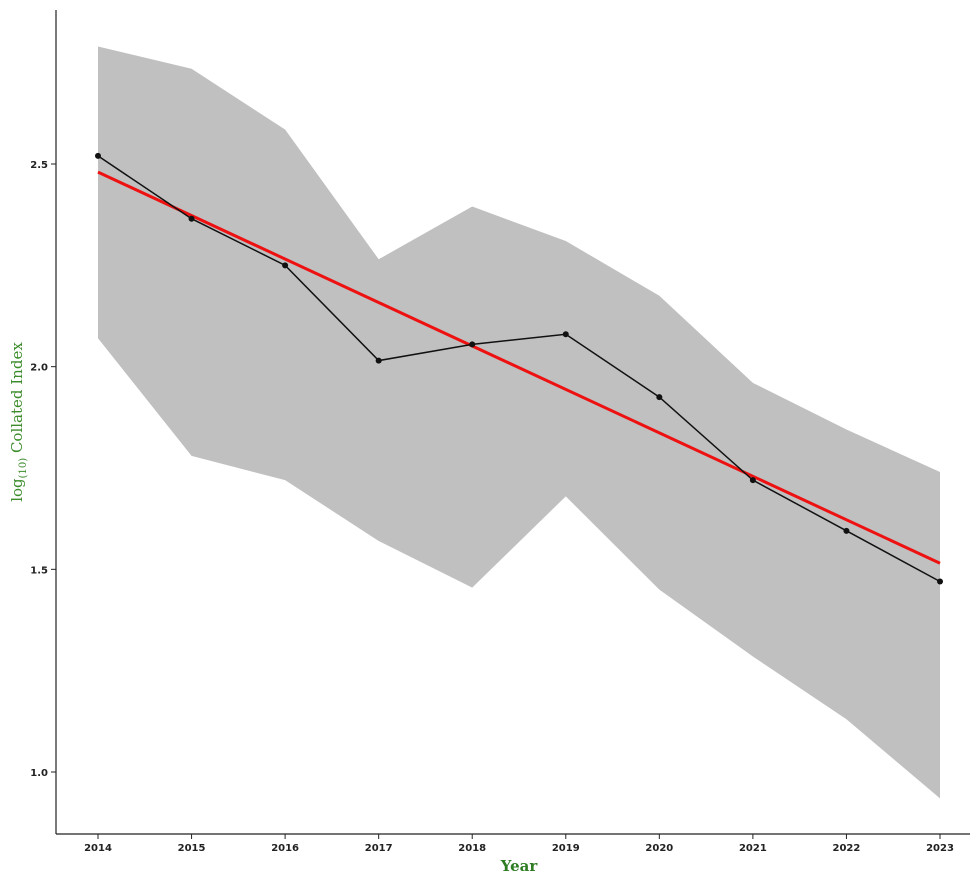  What do you see at coordinates (39, 773) in the screenshot?
I see `y-tick-label: 1.0` at bounding box center [39, 773].